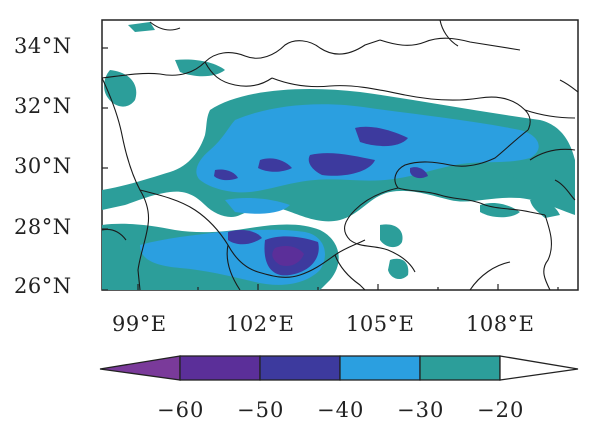 The image size is (600, 439). I want to click on lon-label-99e: 99°E, so click(139, 324).